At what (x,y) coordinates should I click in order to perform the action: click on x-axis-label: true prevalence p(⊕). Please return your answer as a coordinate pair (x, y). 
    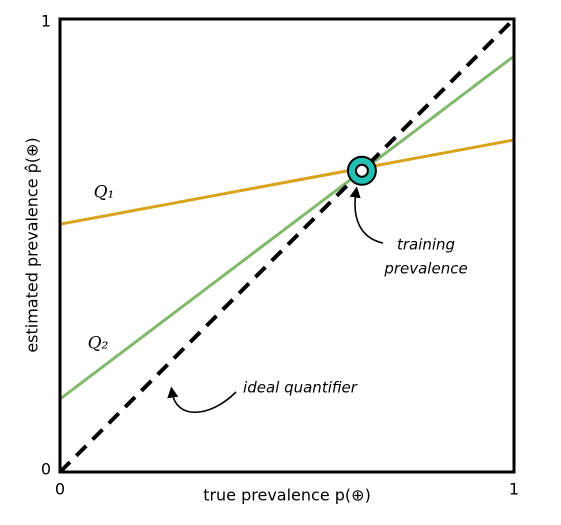
    Looking at the image, I should click on (287, 495).